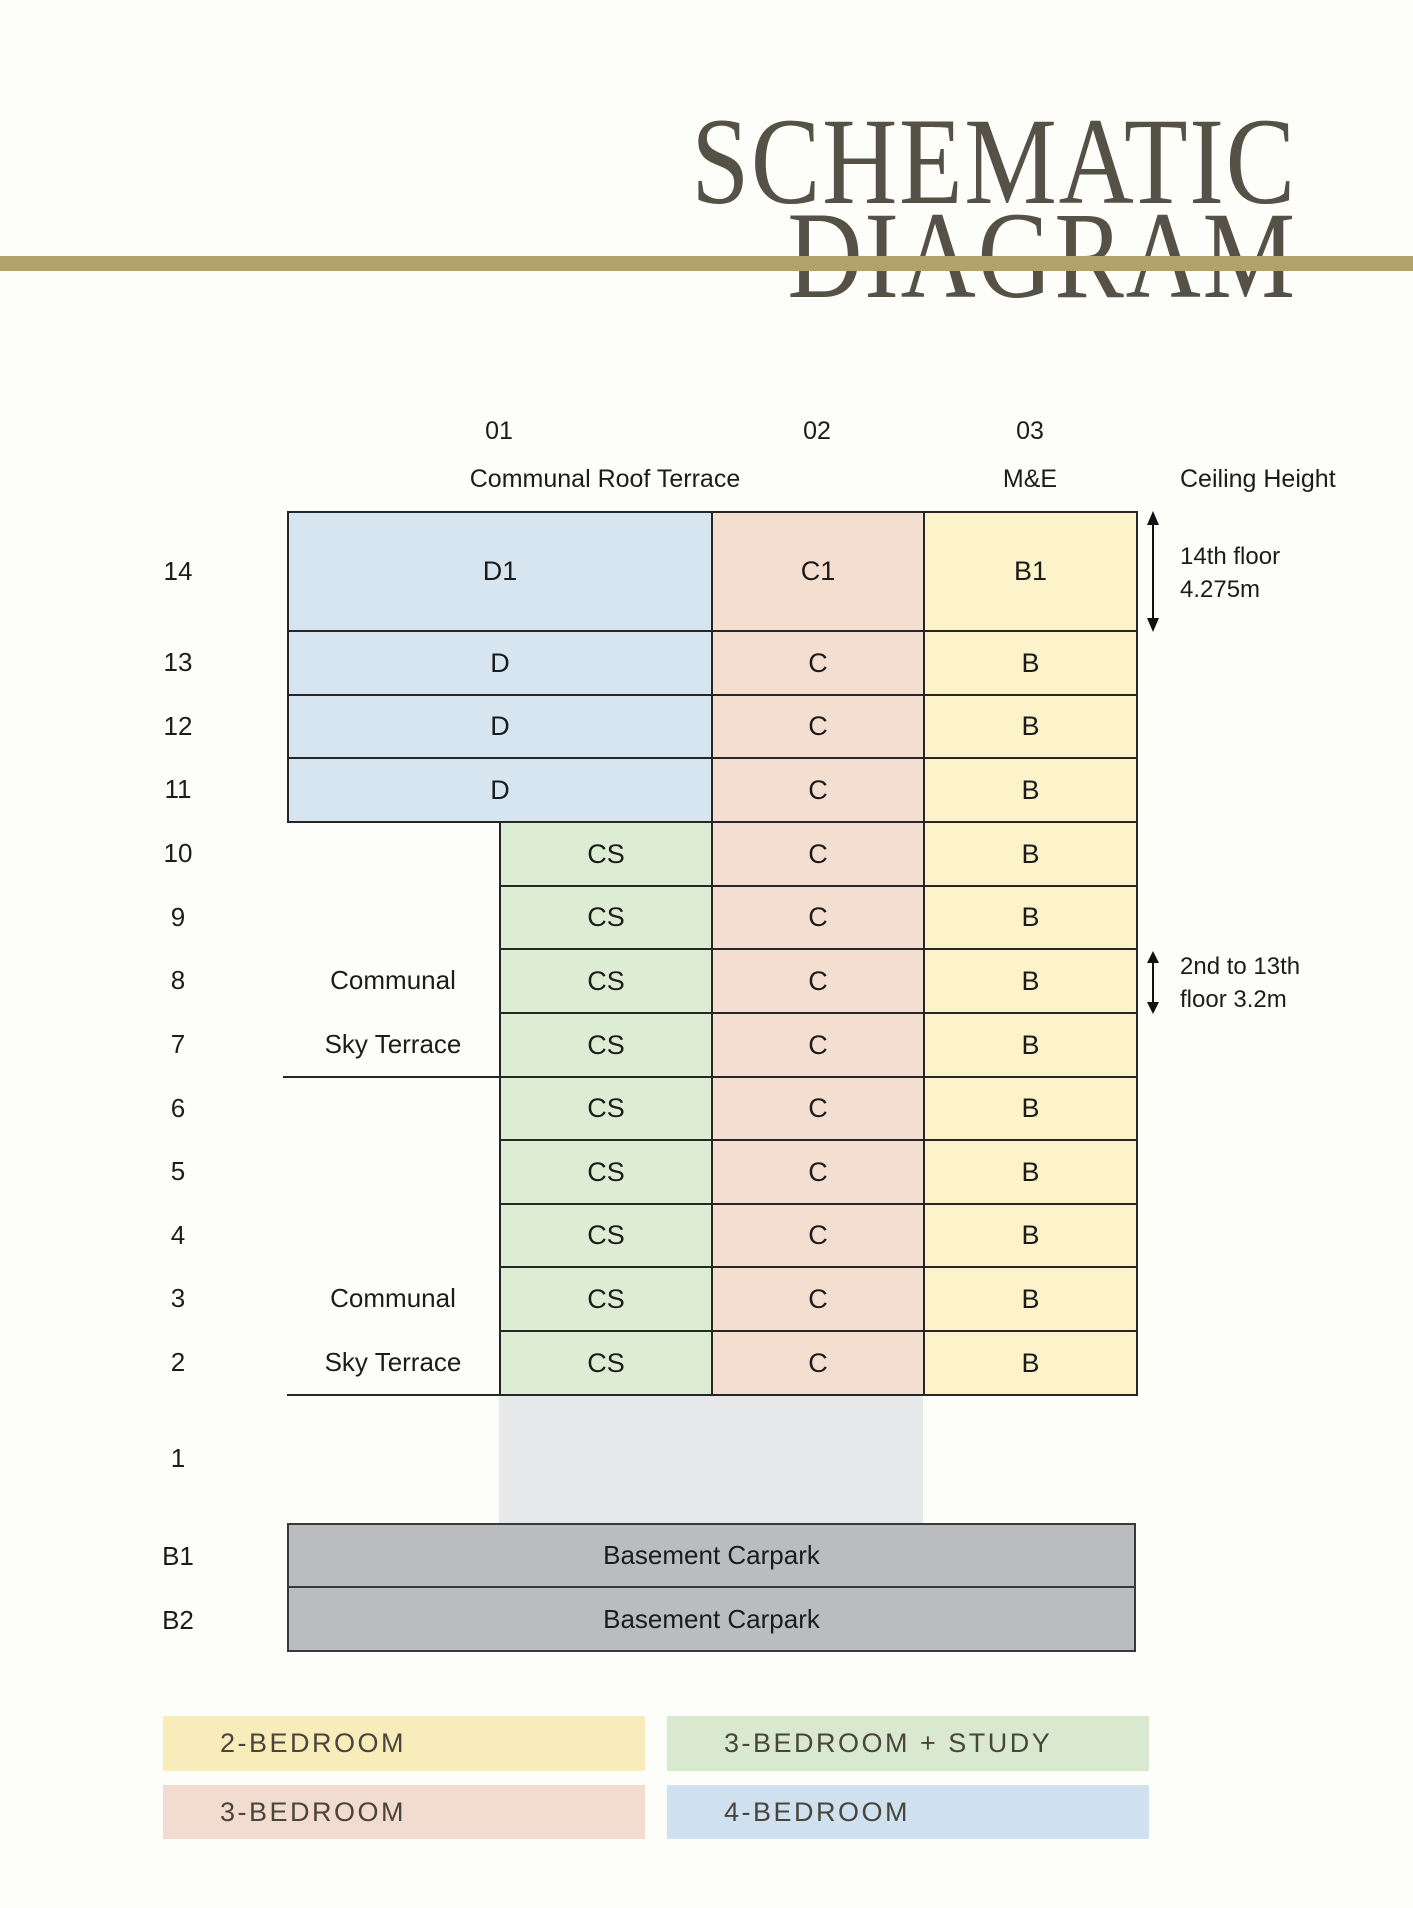  What do you see at coordinates (1240, 983) in the screenshot?
I see `ceiling-note-typical: 2nd to 13th floor 3.2m` at bounding box center [1240, 983].